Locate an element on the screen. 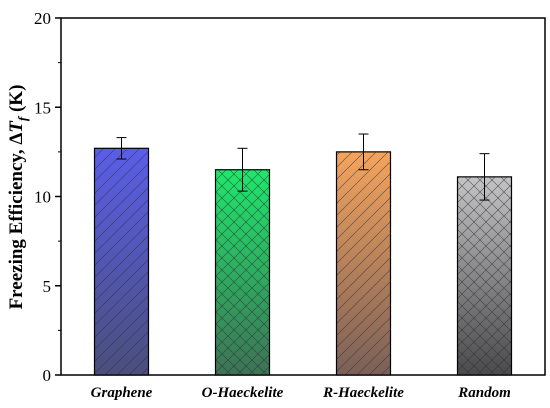 The width and height of the screenshot is (550, 408). bar-hatch-random is located at coordinates (484, 276).